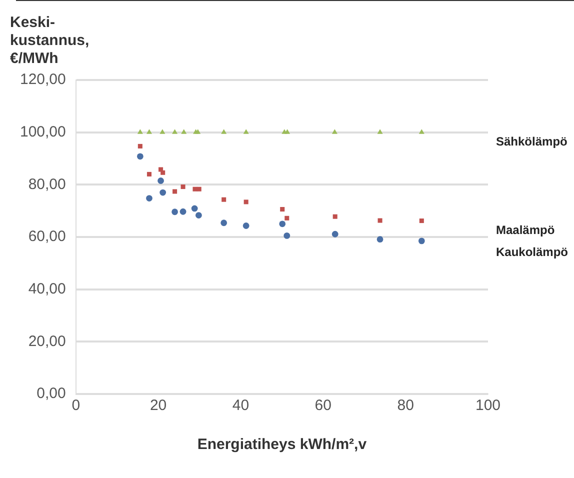 The image size is (574, 478). Describe the element at coordinates (47, 184) in the screenshot. I see `y-tick-label: 80,00` at that location.